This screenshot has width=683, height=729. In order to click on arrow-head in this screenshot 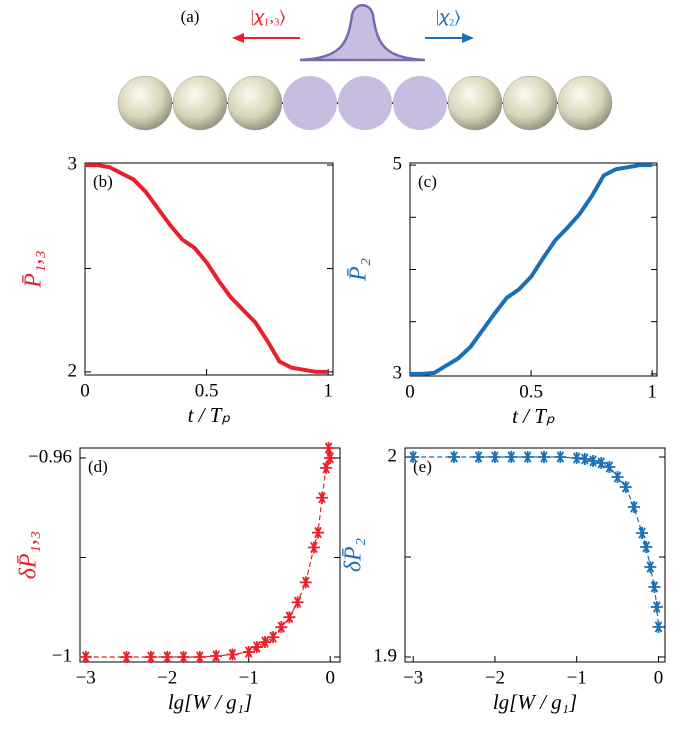, I will do `click(468, 38)`.